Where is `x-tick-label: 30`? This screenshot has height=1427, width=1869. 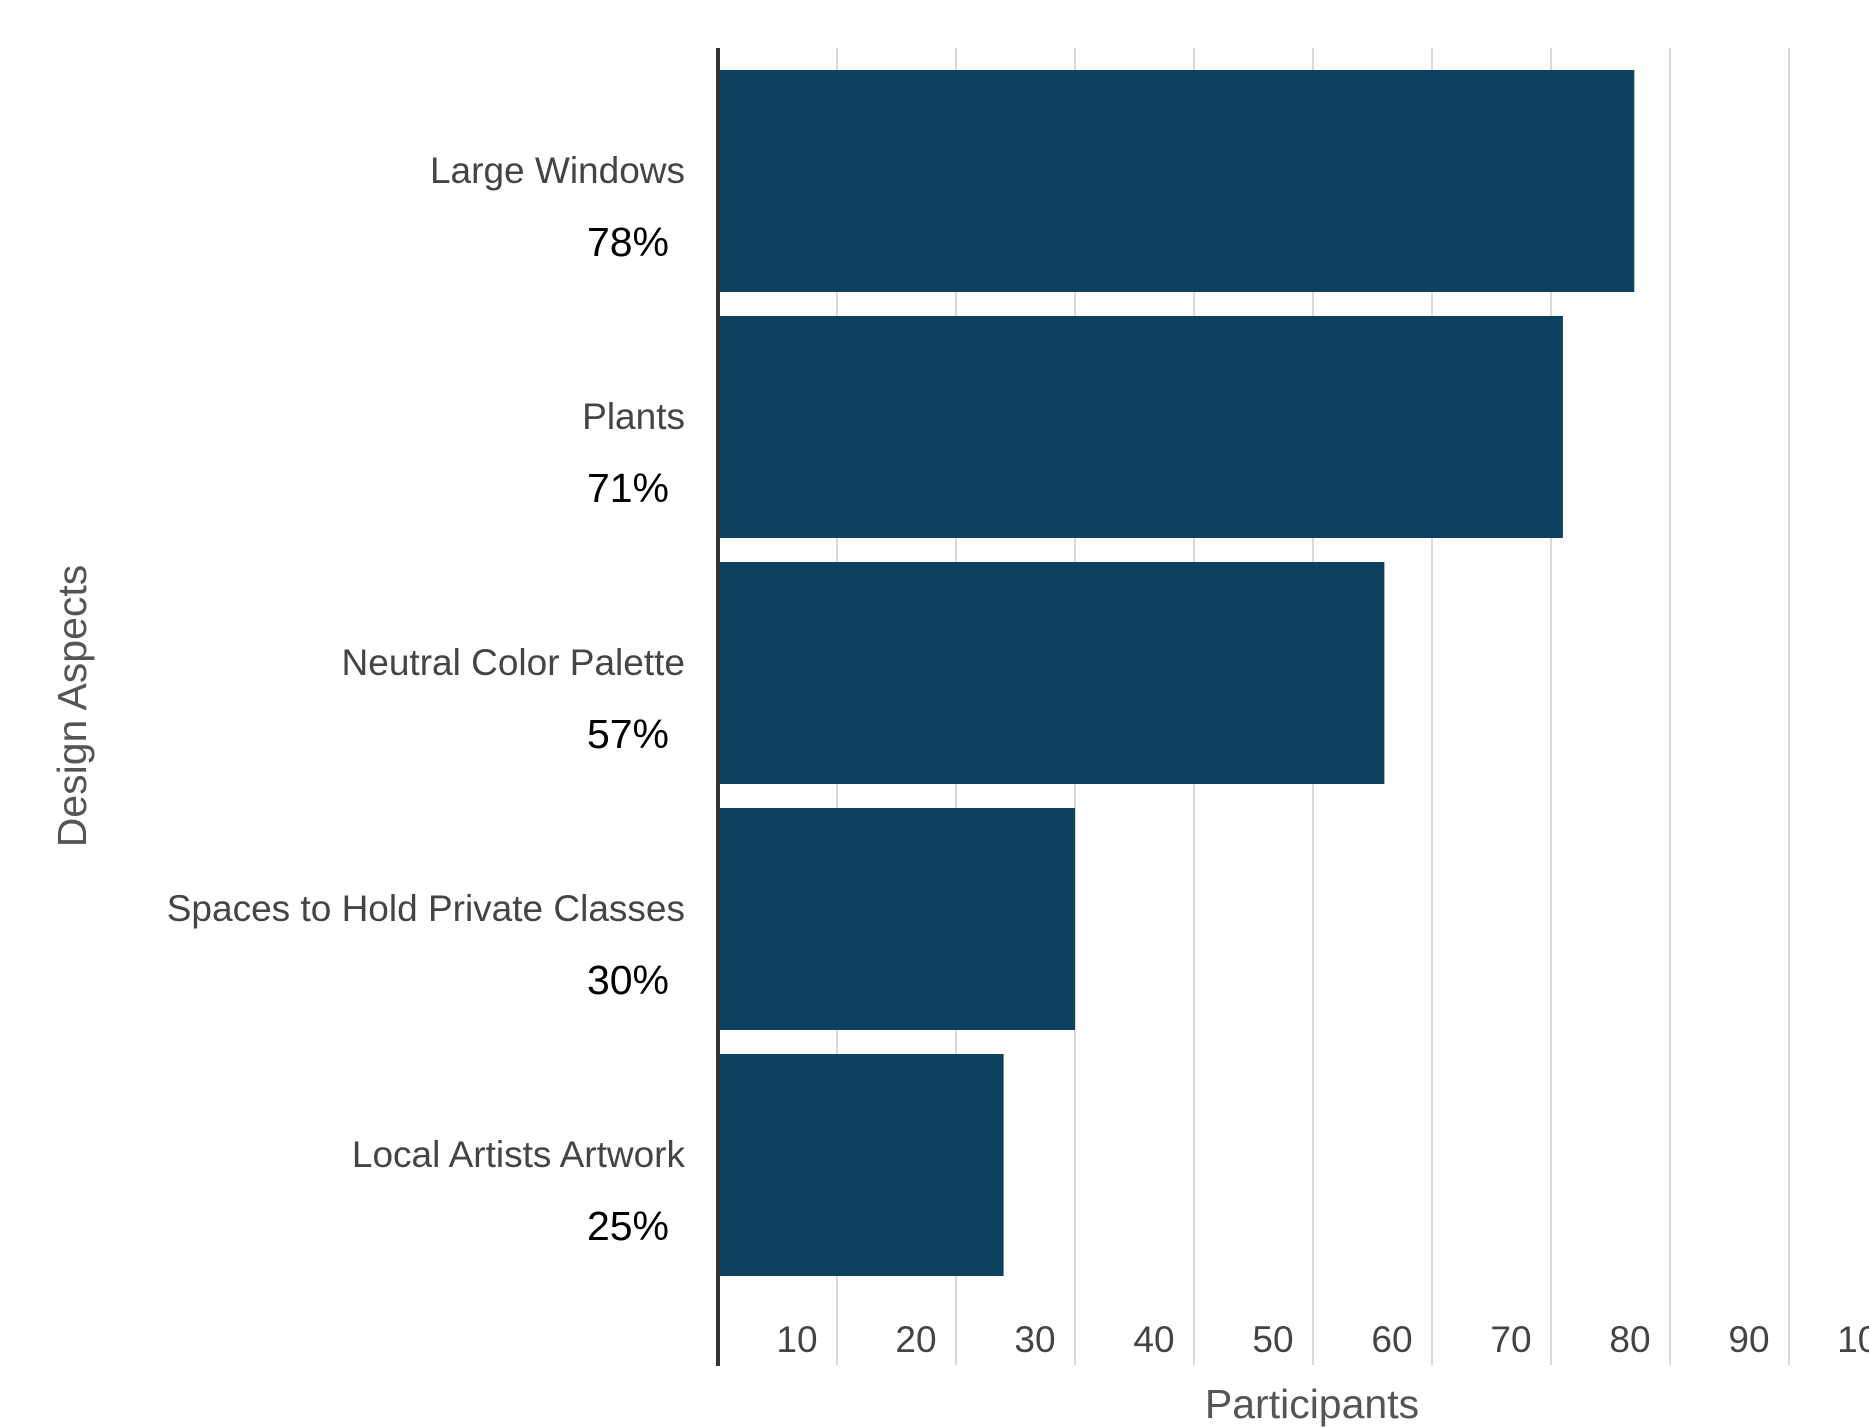 x-tick-label: 30 is located at coordinates (1034, 1339).